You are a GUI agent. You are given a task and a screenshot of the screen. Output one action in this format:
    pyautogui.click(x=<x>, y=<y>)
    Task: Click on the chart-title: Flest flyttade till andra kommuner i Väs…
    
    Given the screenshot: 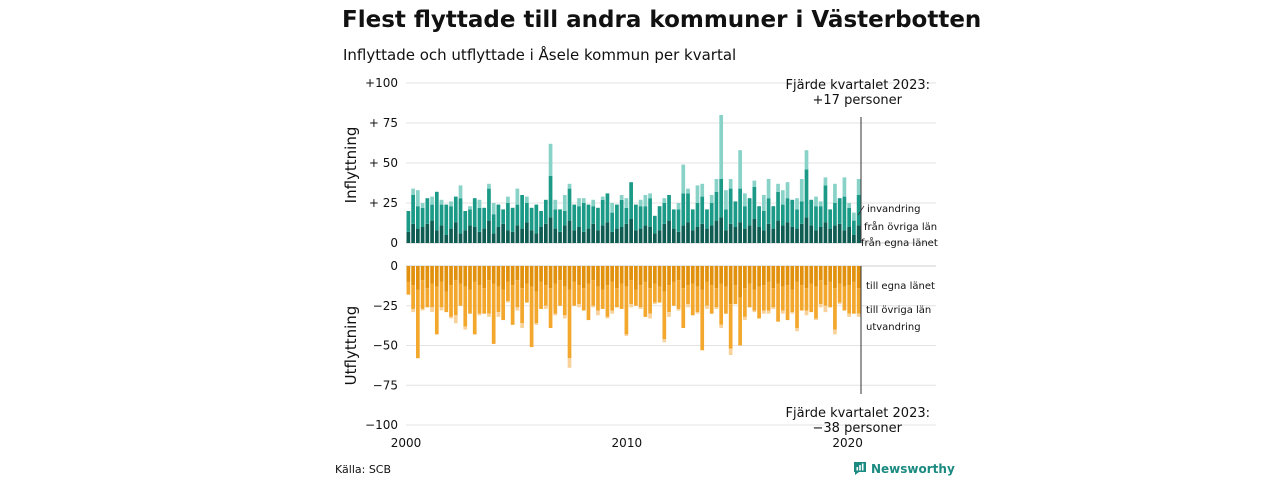 What is the action you would take?
    pyautogui.click(x=662, y=20)
    